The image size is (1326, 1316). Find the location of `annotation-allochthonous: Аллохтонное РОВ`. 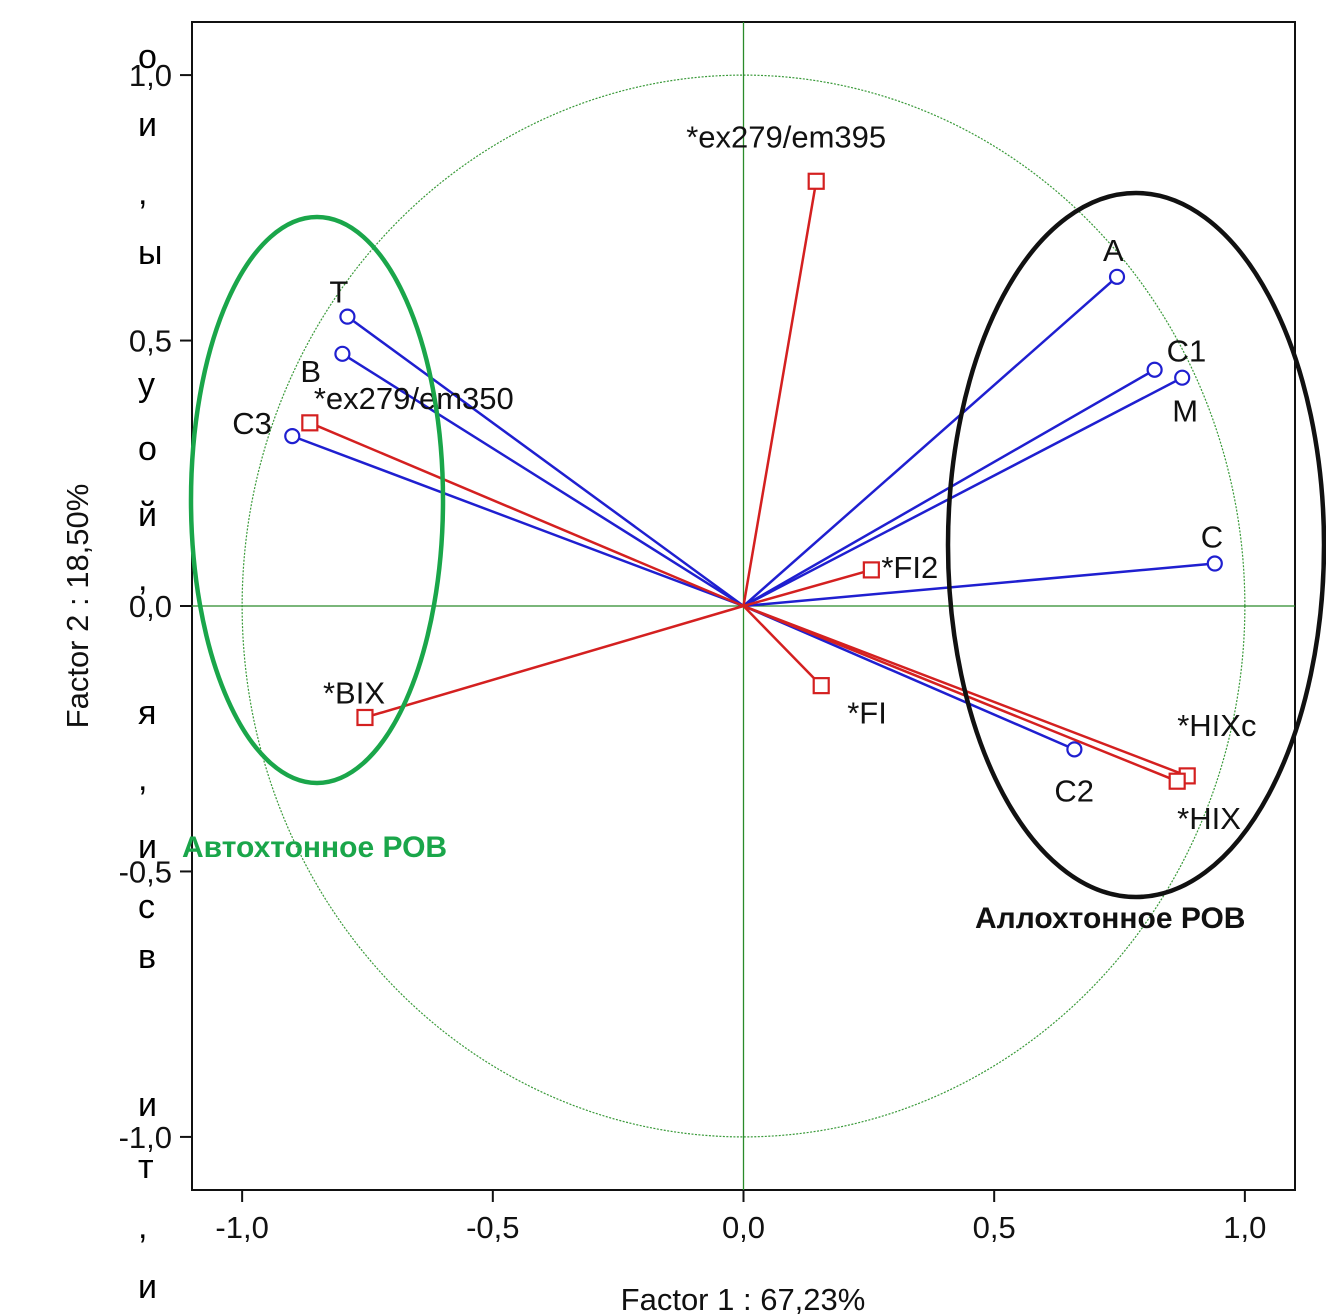

annotation-allochthonous: Аллохтонное РОВ is located at coordinates (1110, 918).